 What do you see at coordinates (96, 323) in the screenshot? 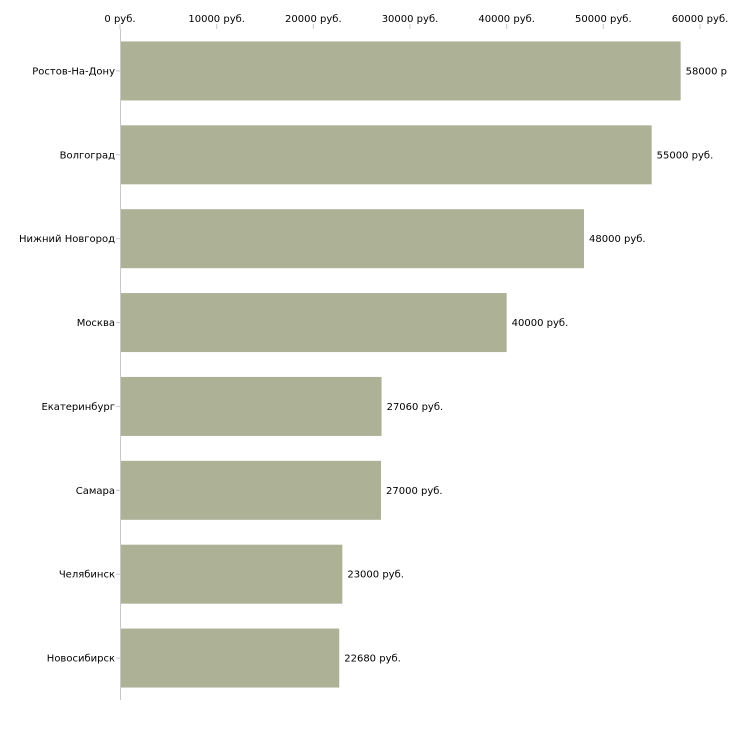
I see `category-label: Москва` at bounding box center [96, 323].